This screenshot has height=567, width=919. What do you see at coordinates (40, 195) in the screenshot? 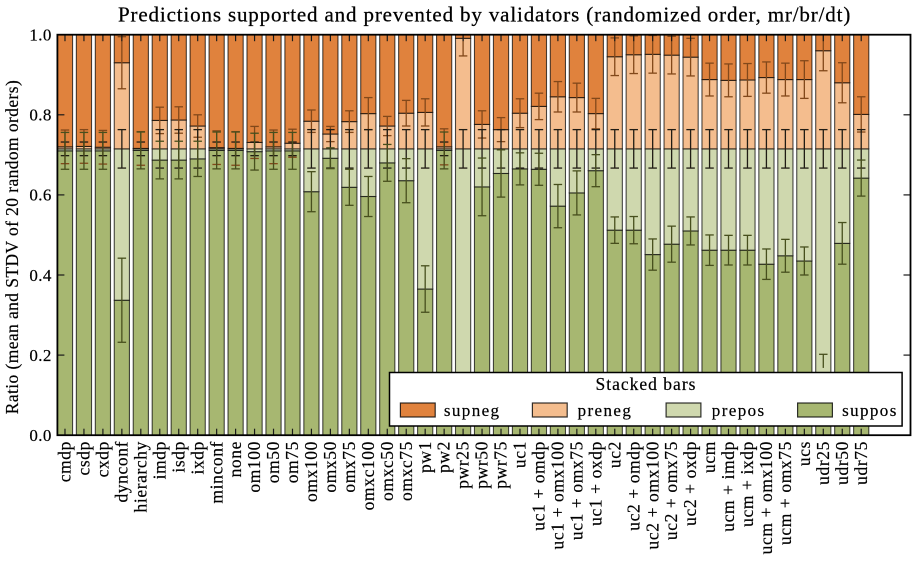
I see `svg-text: 0.6` at bounding box center [40, 195].